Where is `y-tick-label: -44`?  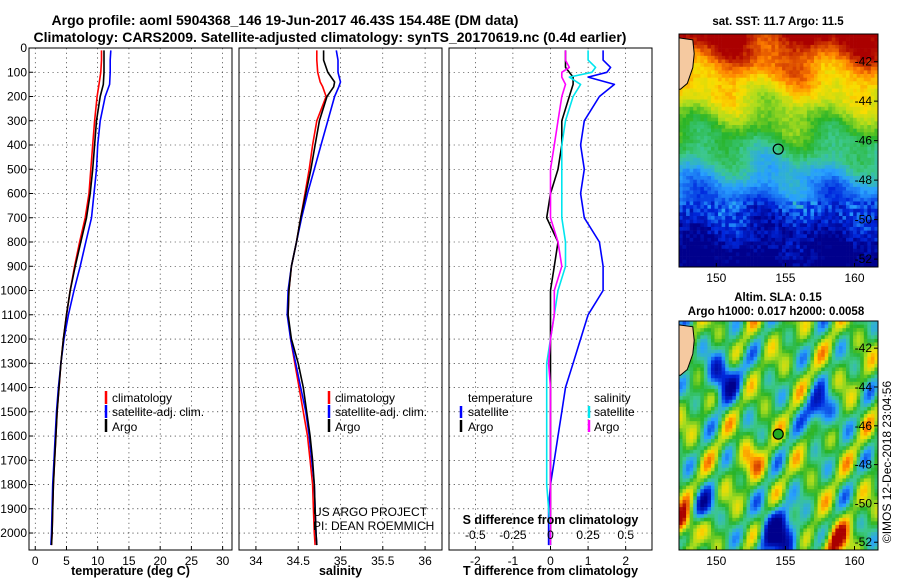
y-tick-label: -44 is located at coordinates (864, 101).